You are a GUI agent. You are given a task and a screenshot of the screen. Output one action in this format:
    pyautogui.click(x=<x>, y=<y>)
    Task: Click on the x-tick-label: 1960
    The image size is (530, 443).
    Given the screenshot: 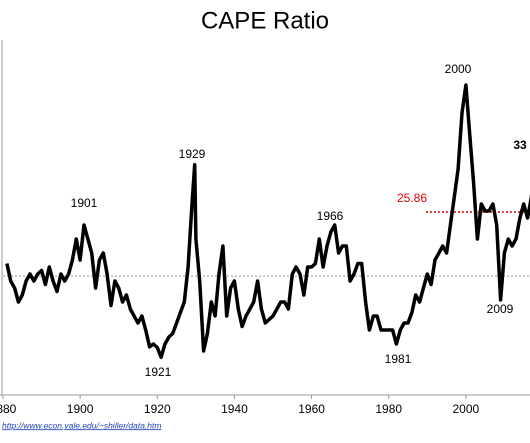 What is the action you would take?
    pyautogui.click(x=311, y=409)
    